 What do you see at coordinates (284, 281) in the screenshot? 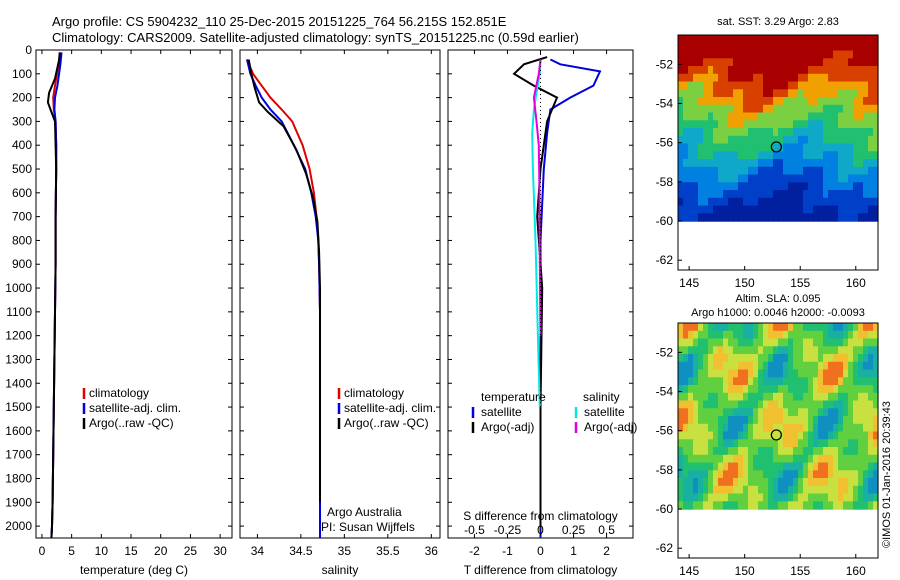
I see `series-line-argo-raw-qc-` at bounding box center [284, 281].